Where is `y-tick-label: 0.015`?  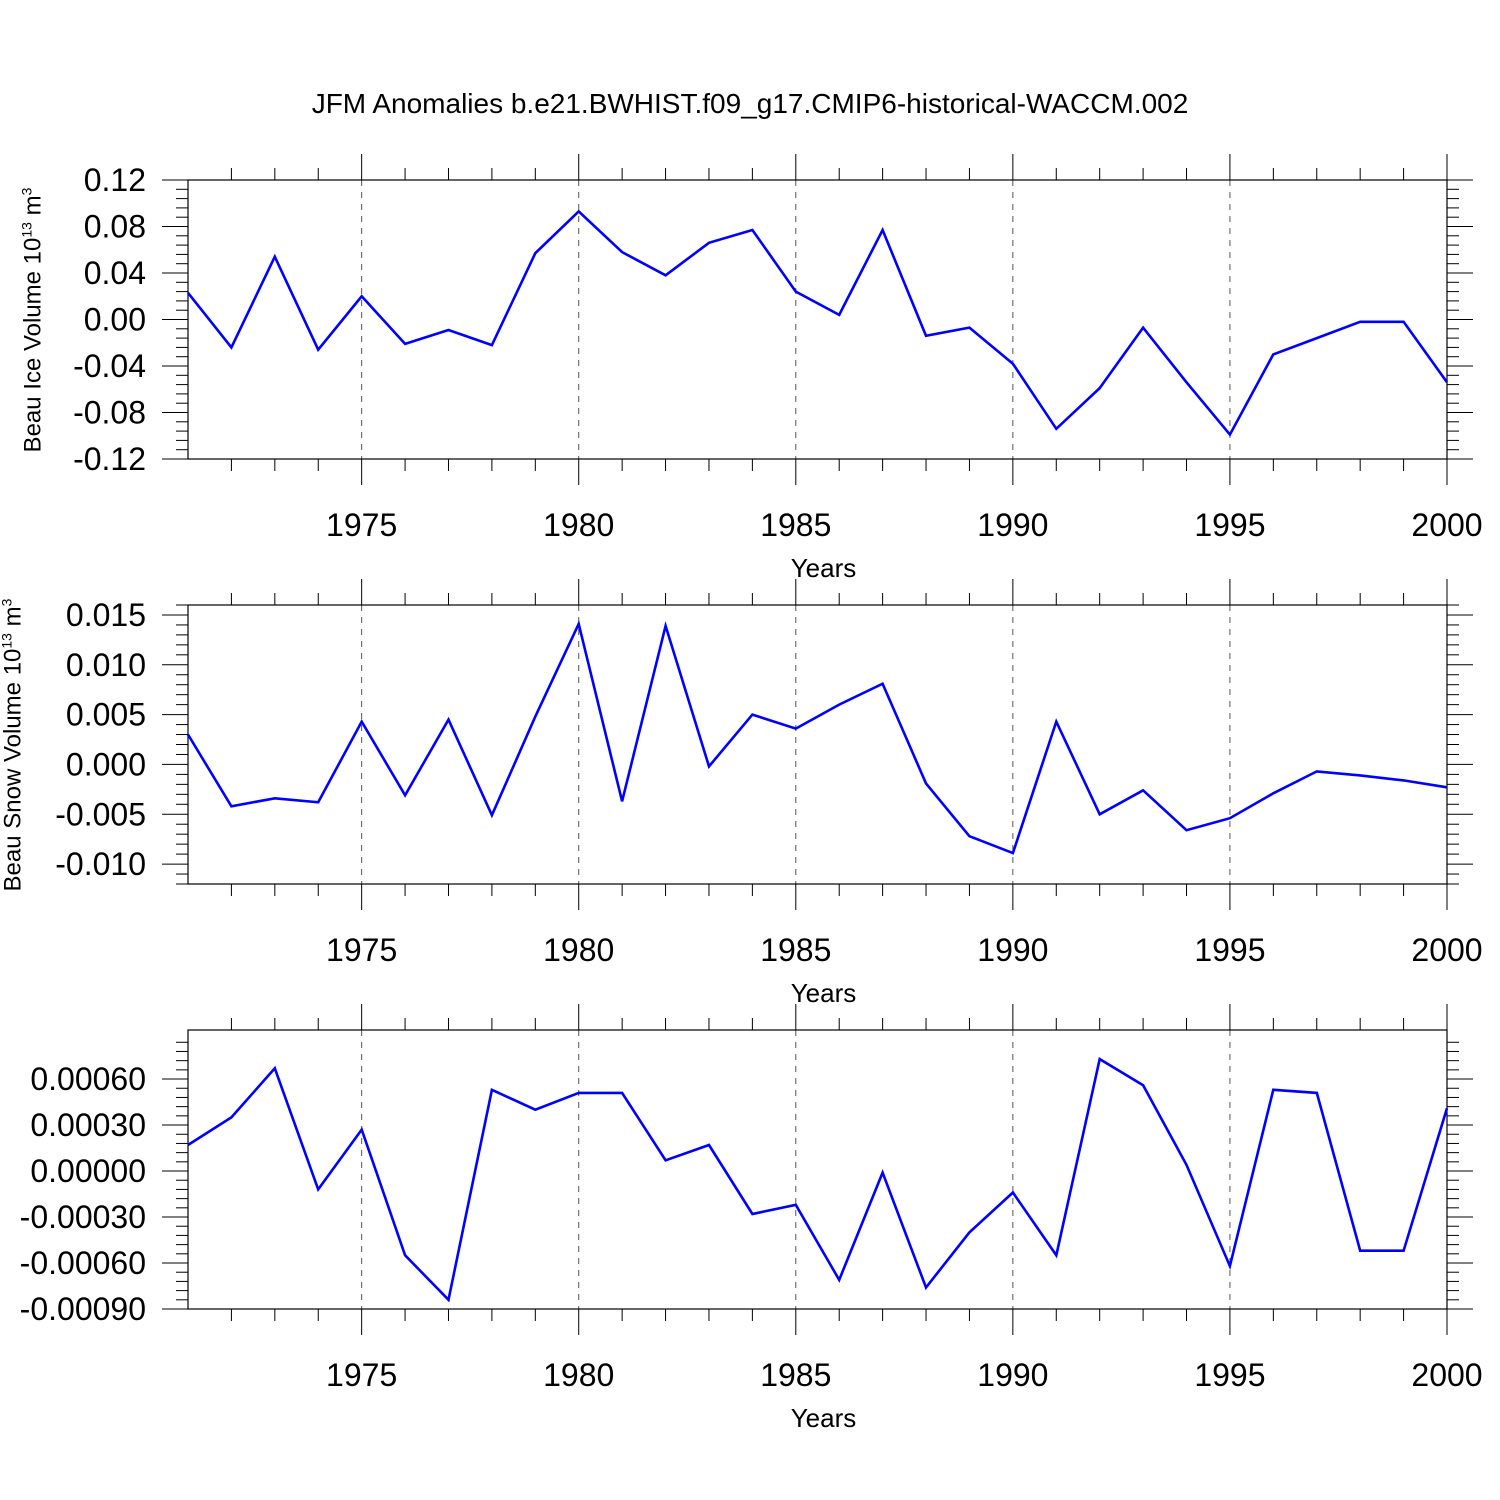 y-tick-label: 0.015 is located at coordinates (106, 615).